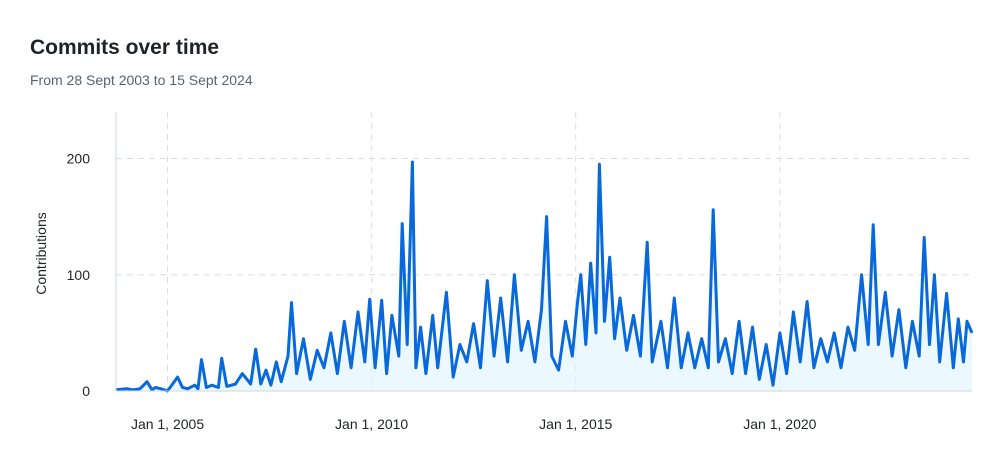 Image resolution: width=1000 pixels, height=472 pixels. I want to click on y-axis-ticks: 0 100 200, so click(79, 275).